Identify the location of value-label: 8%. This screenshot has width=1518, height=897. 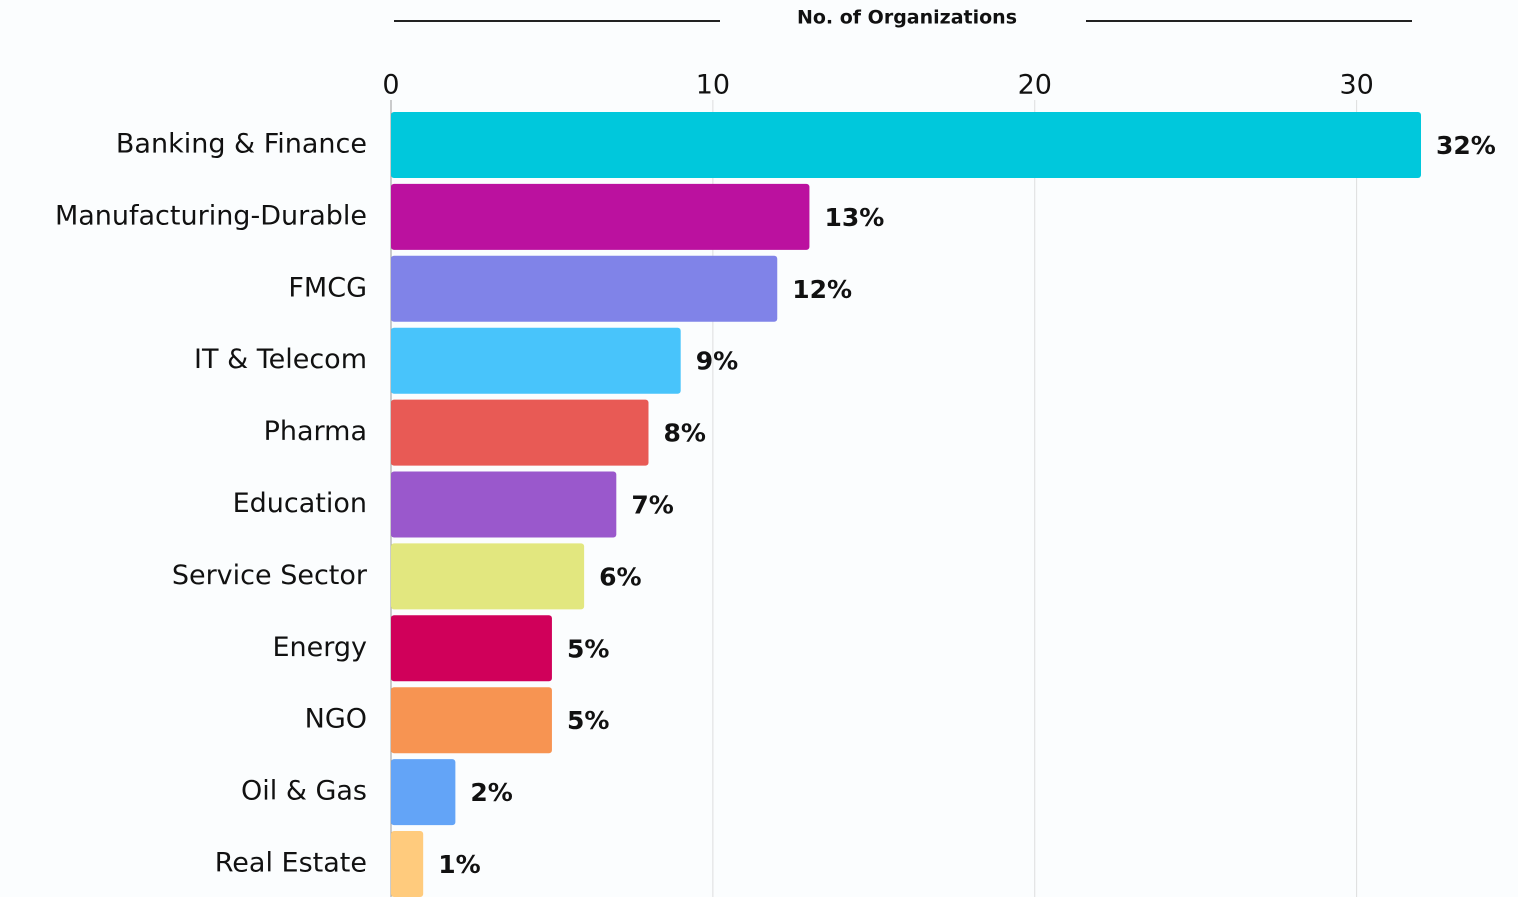
(685, 433).